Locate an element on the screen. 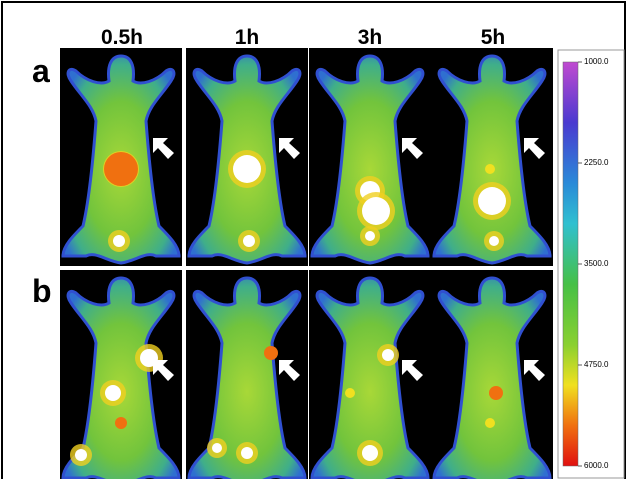 This screenshot has height=479, width=627. row-label: a is located at coordinates (41, 71).